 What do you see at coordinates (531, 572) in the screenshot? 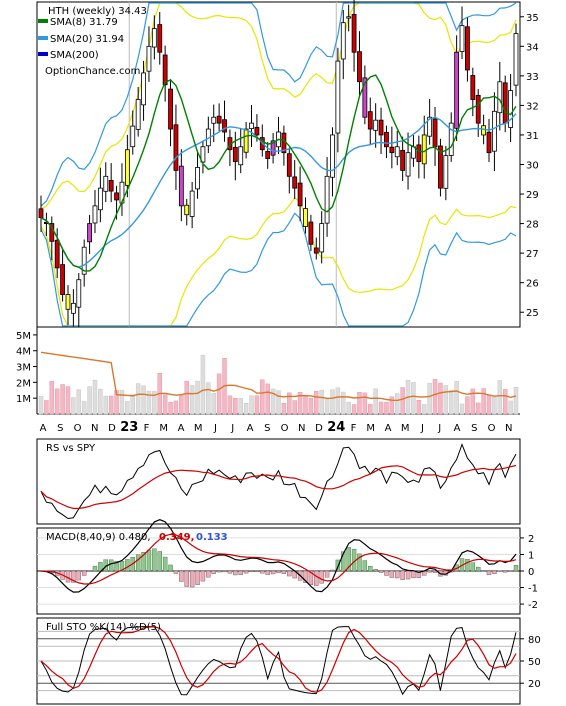
I see `macd-tick-label: 0` at bounding box center [531, 572].